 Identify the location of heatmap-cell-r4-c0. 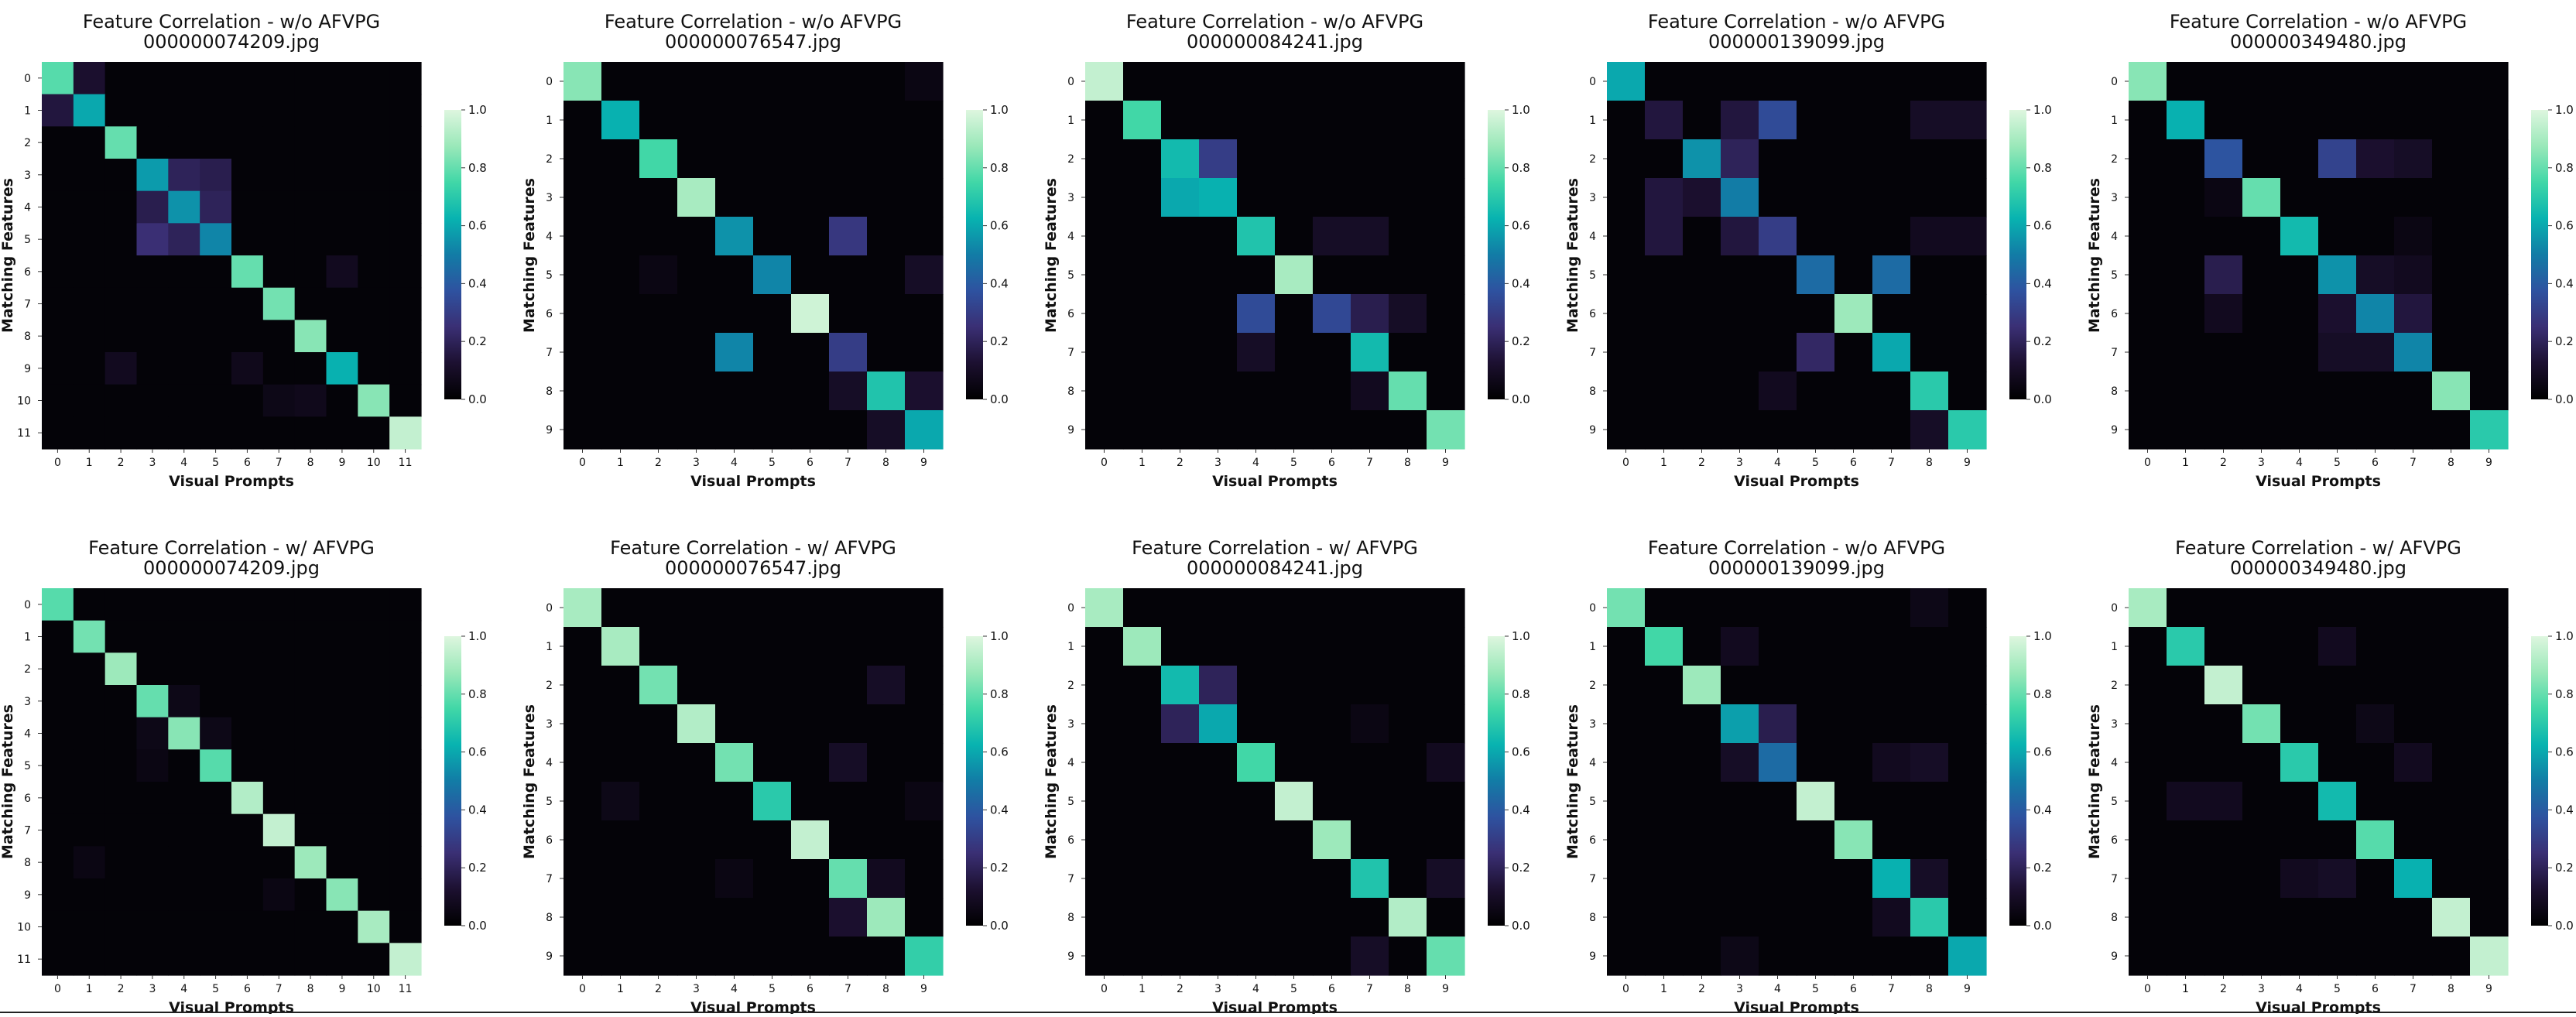
(1626, 762).